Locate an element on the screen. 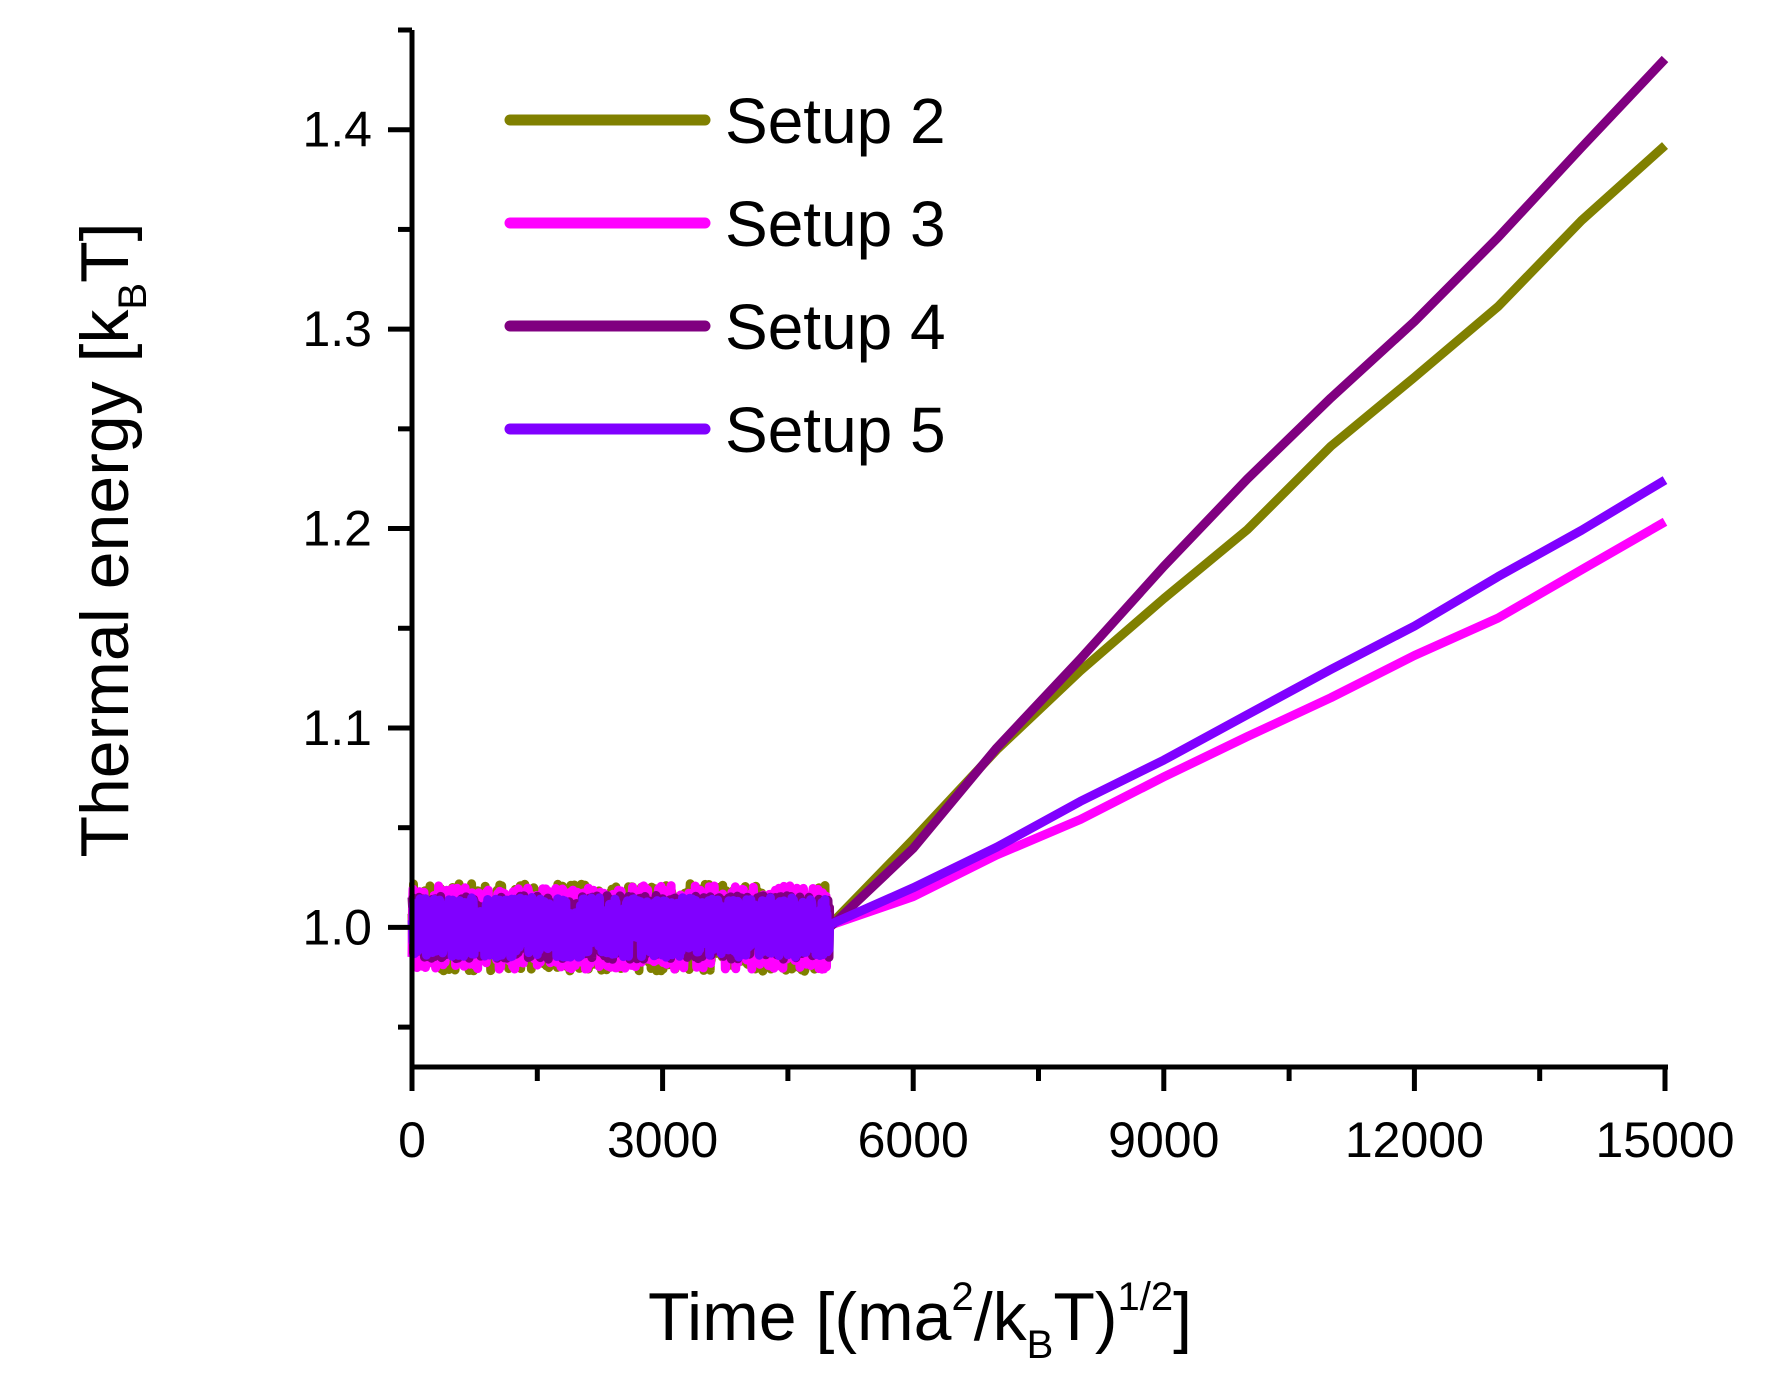 The width and height of the screenshot is (1770, 1385). x-tick-label: 15000 is located at coordinates (1664, 1140).